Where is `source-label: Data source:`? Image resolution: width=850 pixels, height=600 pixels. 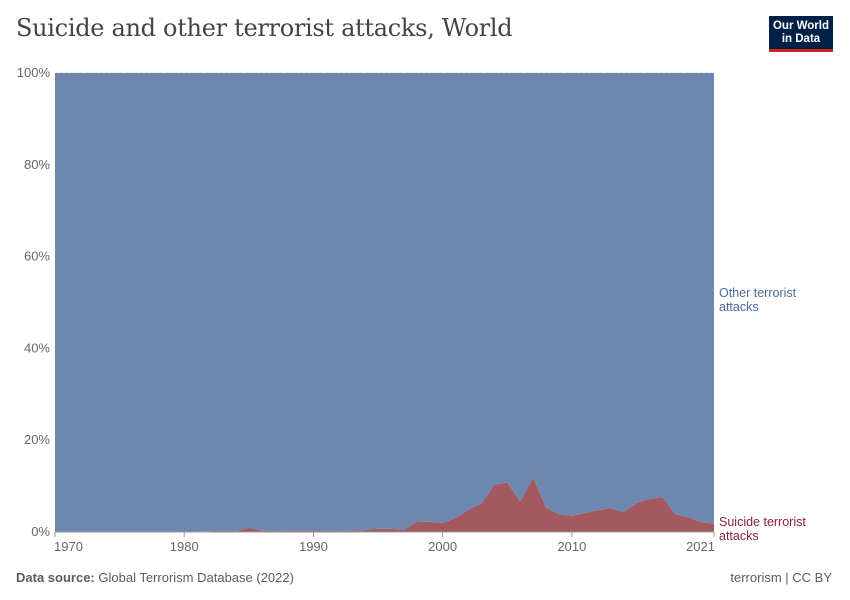
source-label: Data source: is located at coordinates (55, 577).